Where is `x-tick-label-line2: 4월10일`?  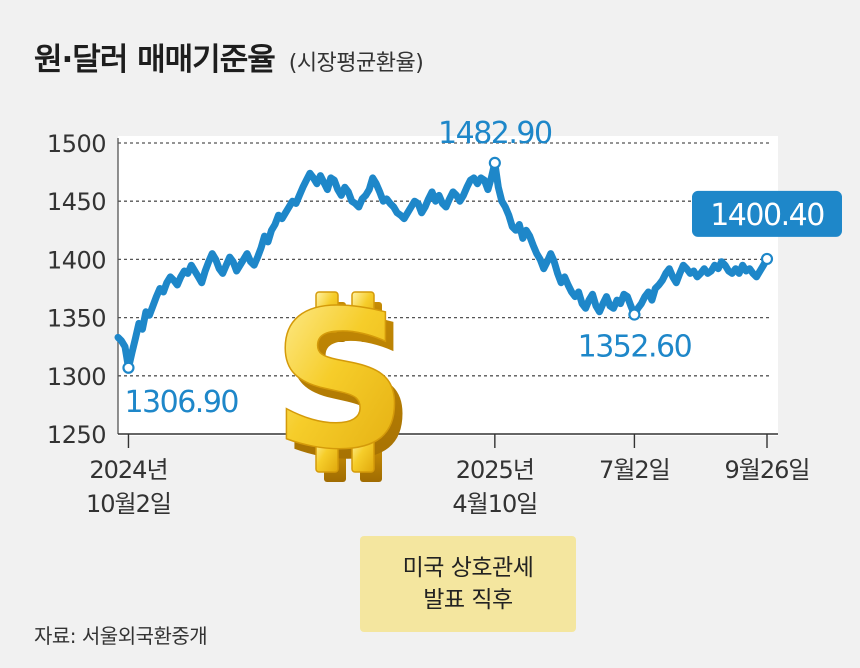
x-tick-label-line2: 4월10일 is located at coordinates (494, 504).